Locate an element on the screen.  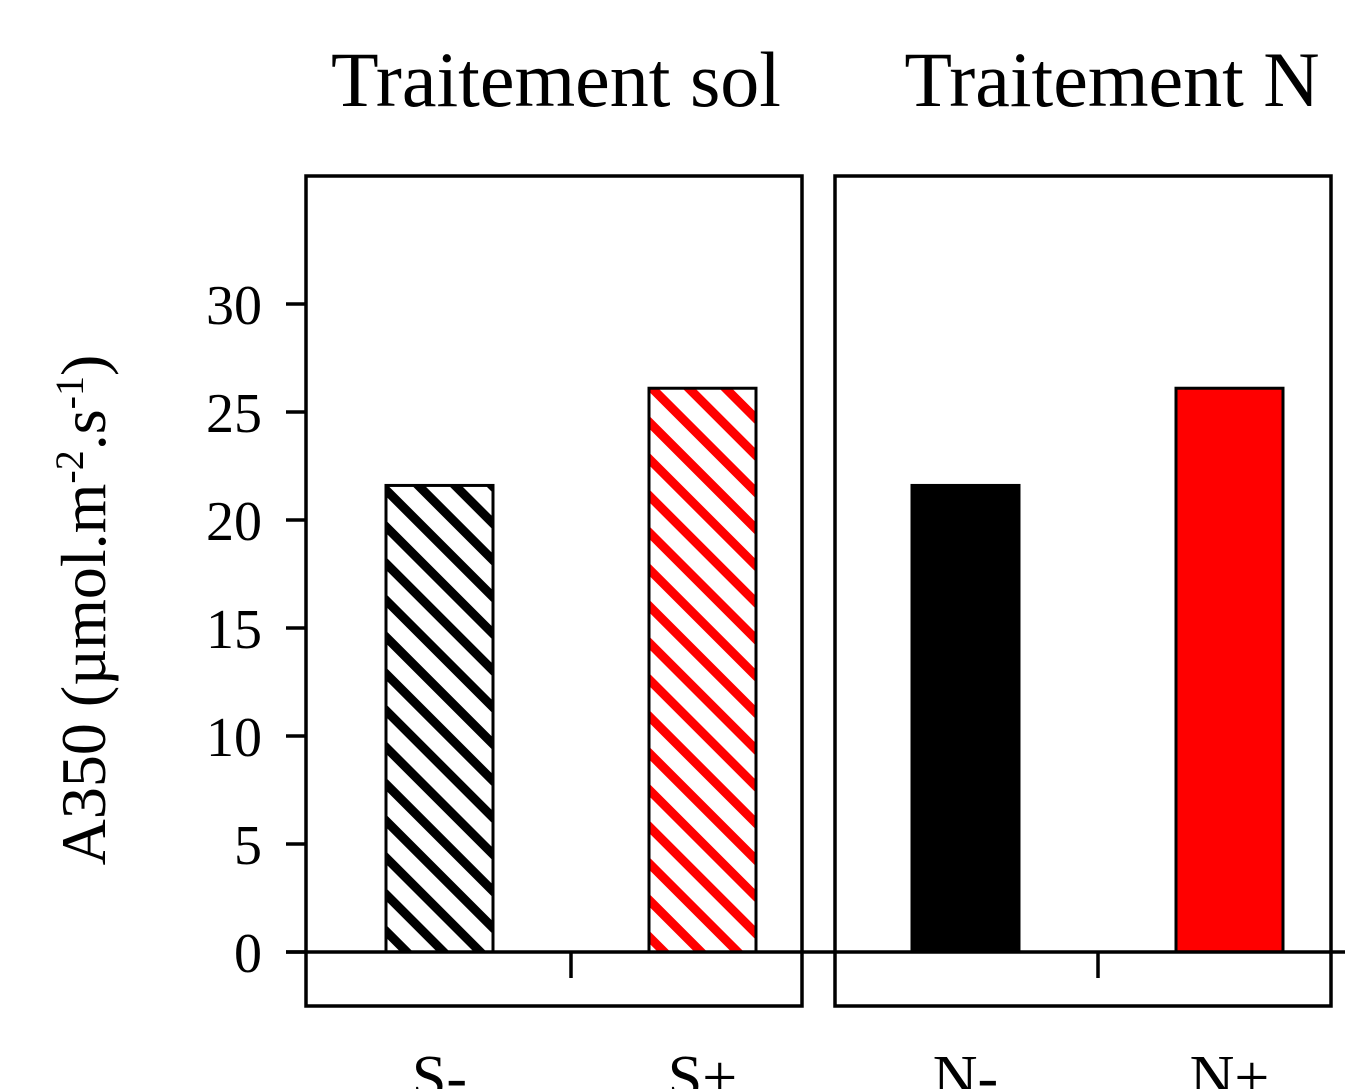
bar-S- is located at coordinates (439, 718).